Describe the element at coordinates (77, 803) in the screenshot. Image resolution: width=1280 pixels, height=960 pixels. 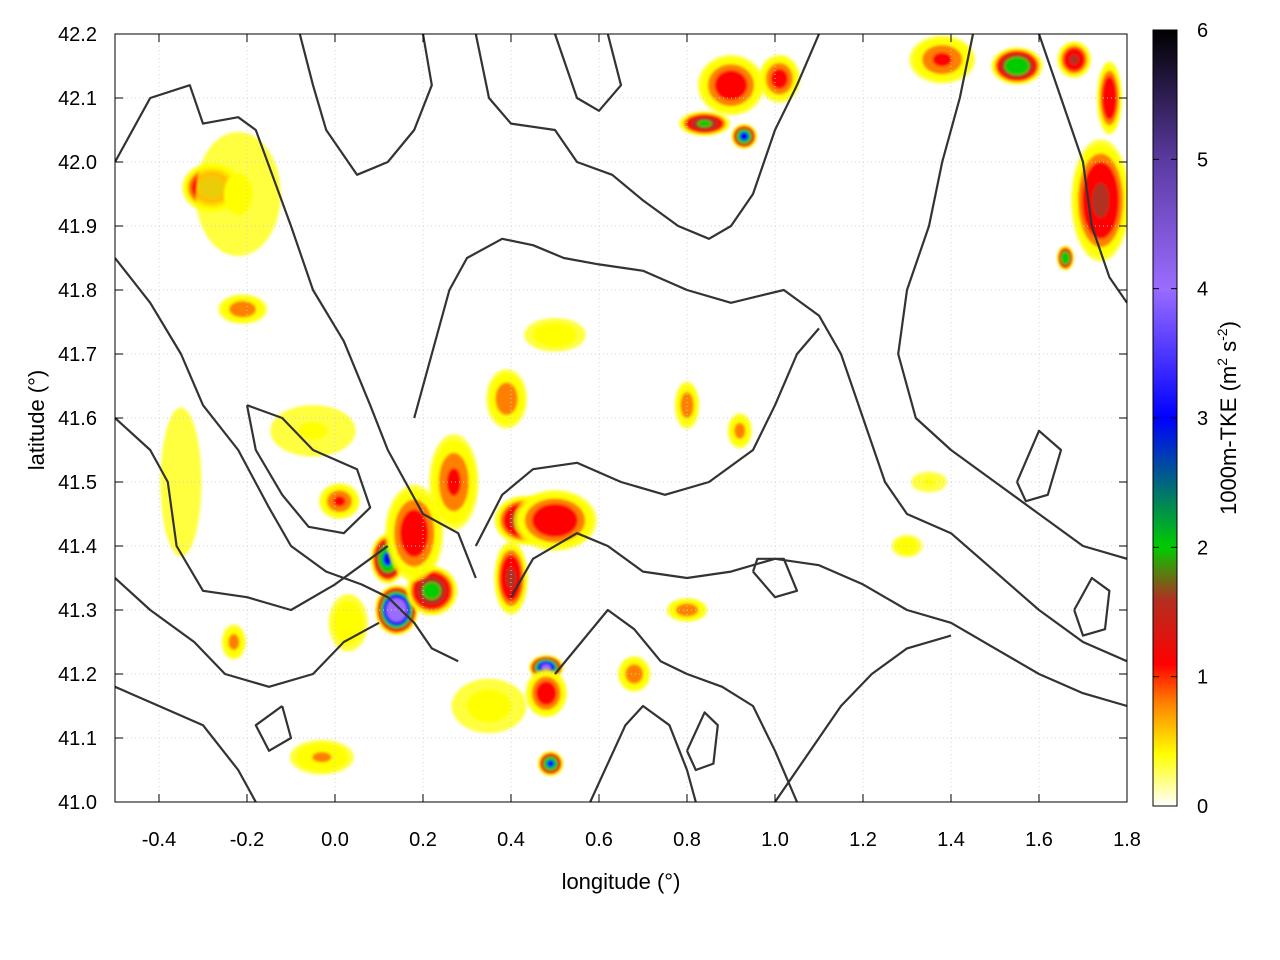
I see `y-tick-label: 41.0` at that location.